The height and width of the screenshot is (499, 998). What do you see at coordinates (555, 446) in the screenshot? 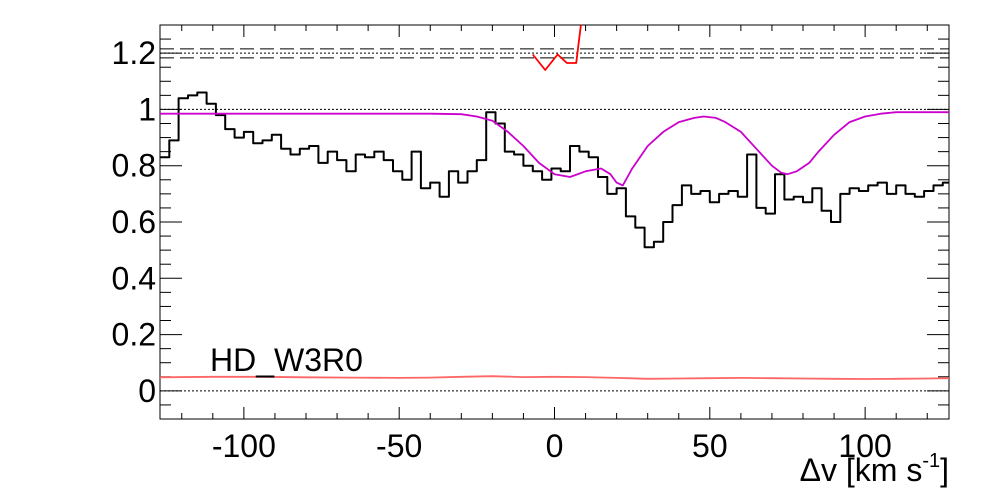
I see `x-tick-label: 0` at bounding box center [555, 446].